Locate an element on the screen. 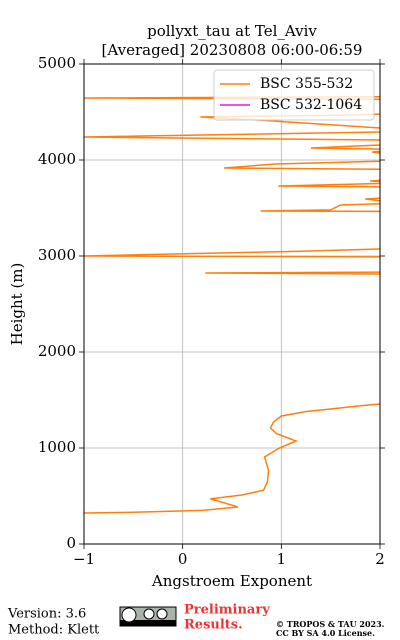  legend: BSC 355-532 BSC 532-1064 is located at coordinates (294, 95).